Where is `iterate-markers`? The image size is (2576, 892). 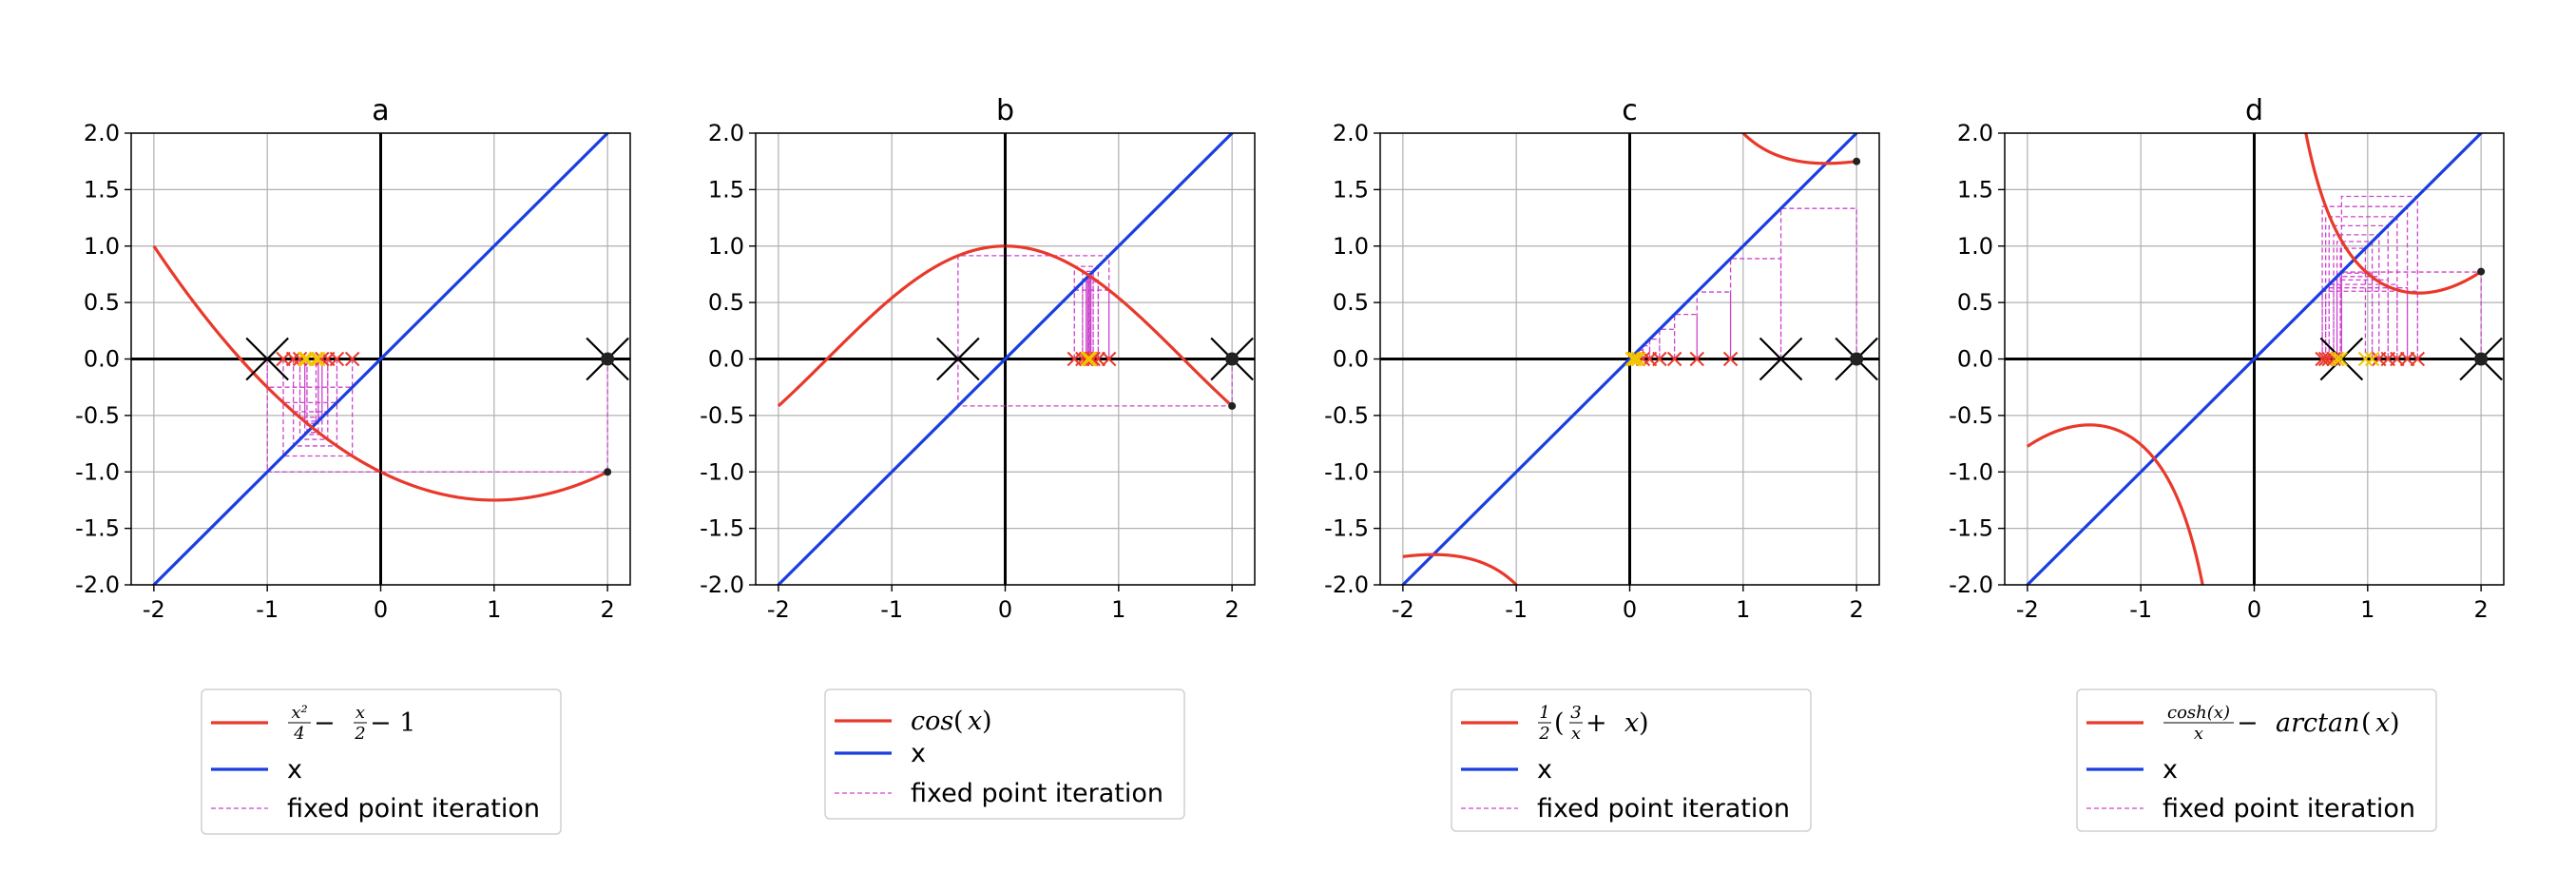 iterate-markers is located at coordinates (2409, 359).